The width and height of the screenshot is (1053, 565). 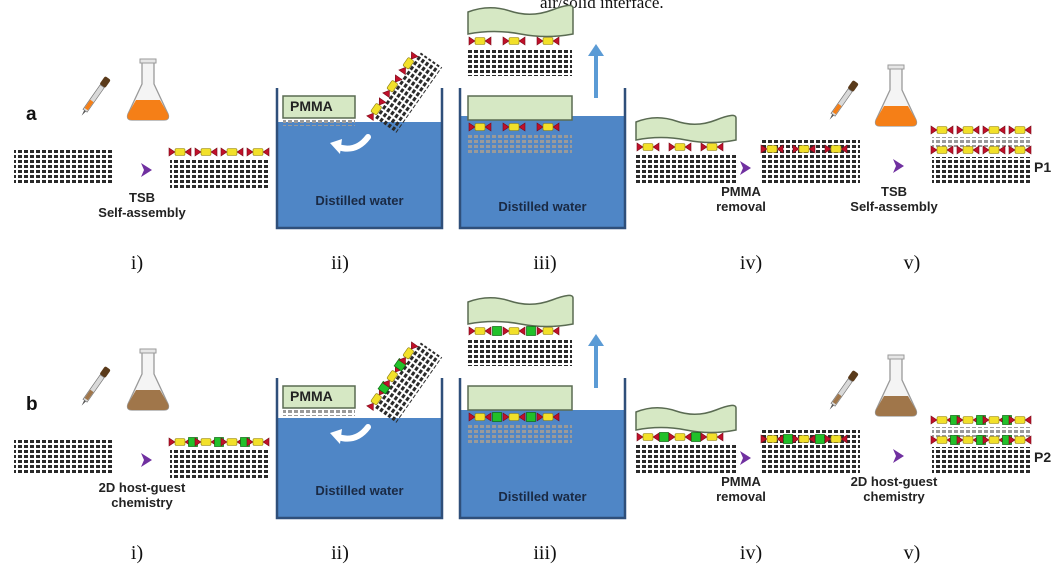 I want to click on product-label: P1, so click(x=1043, y=167).